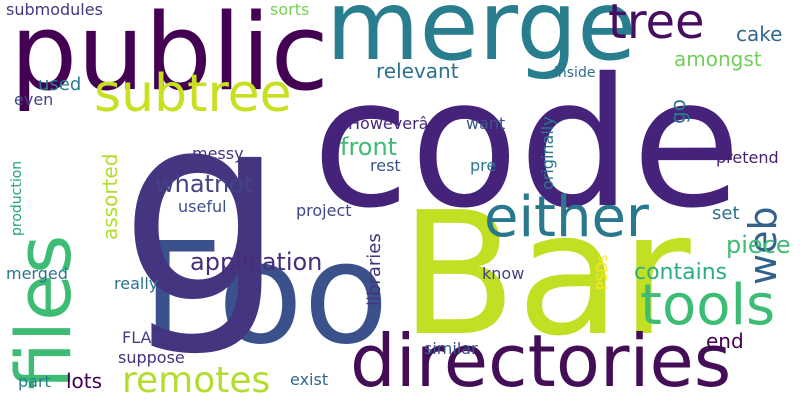 The width and height of the screenshot is (800, 400). What do you see at coordinates (218, 153) in the screenshot?
I see `word-messy: messy` at bounding box center [218, 153].